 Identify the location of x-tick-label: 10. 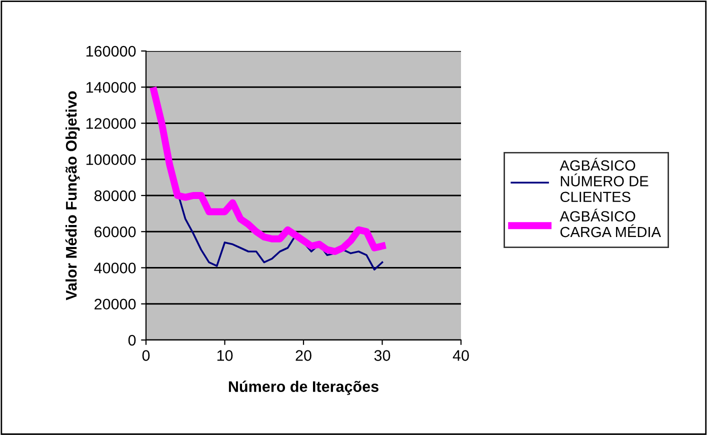
(225, 355).